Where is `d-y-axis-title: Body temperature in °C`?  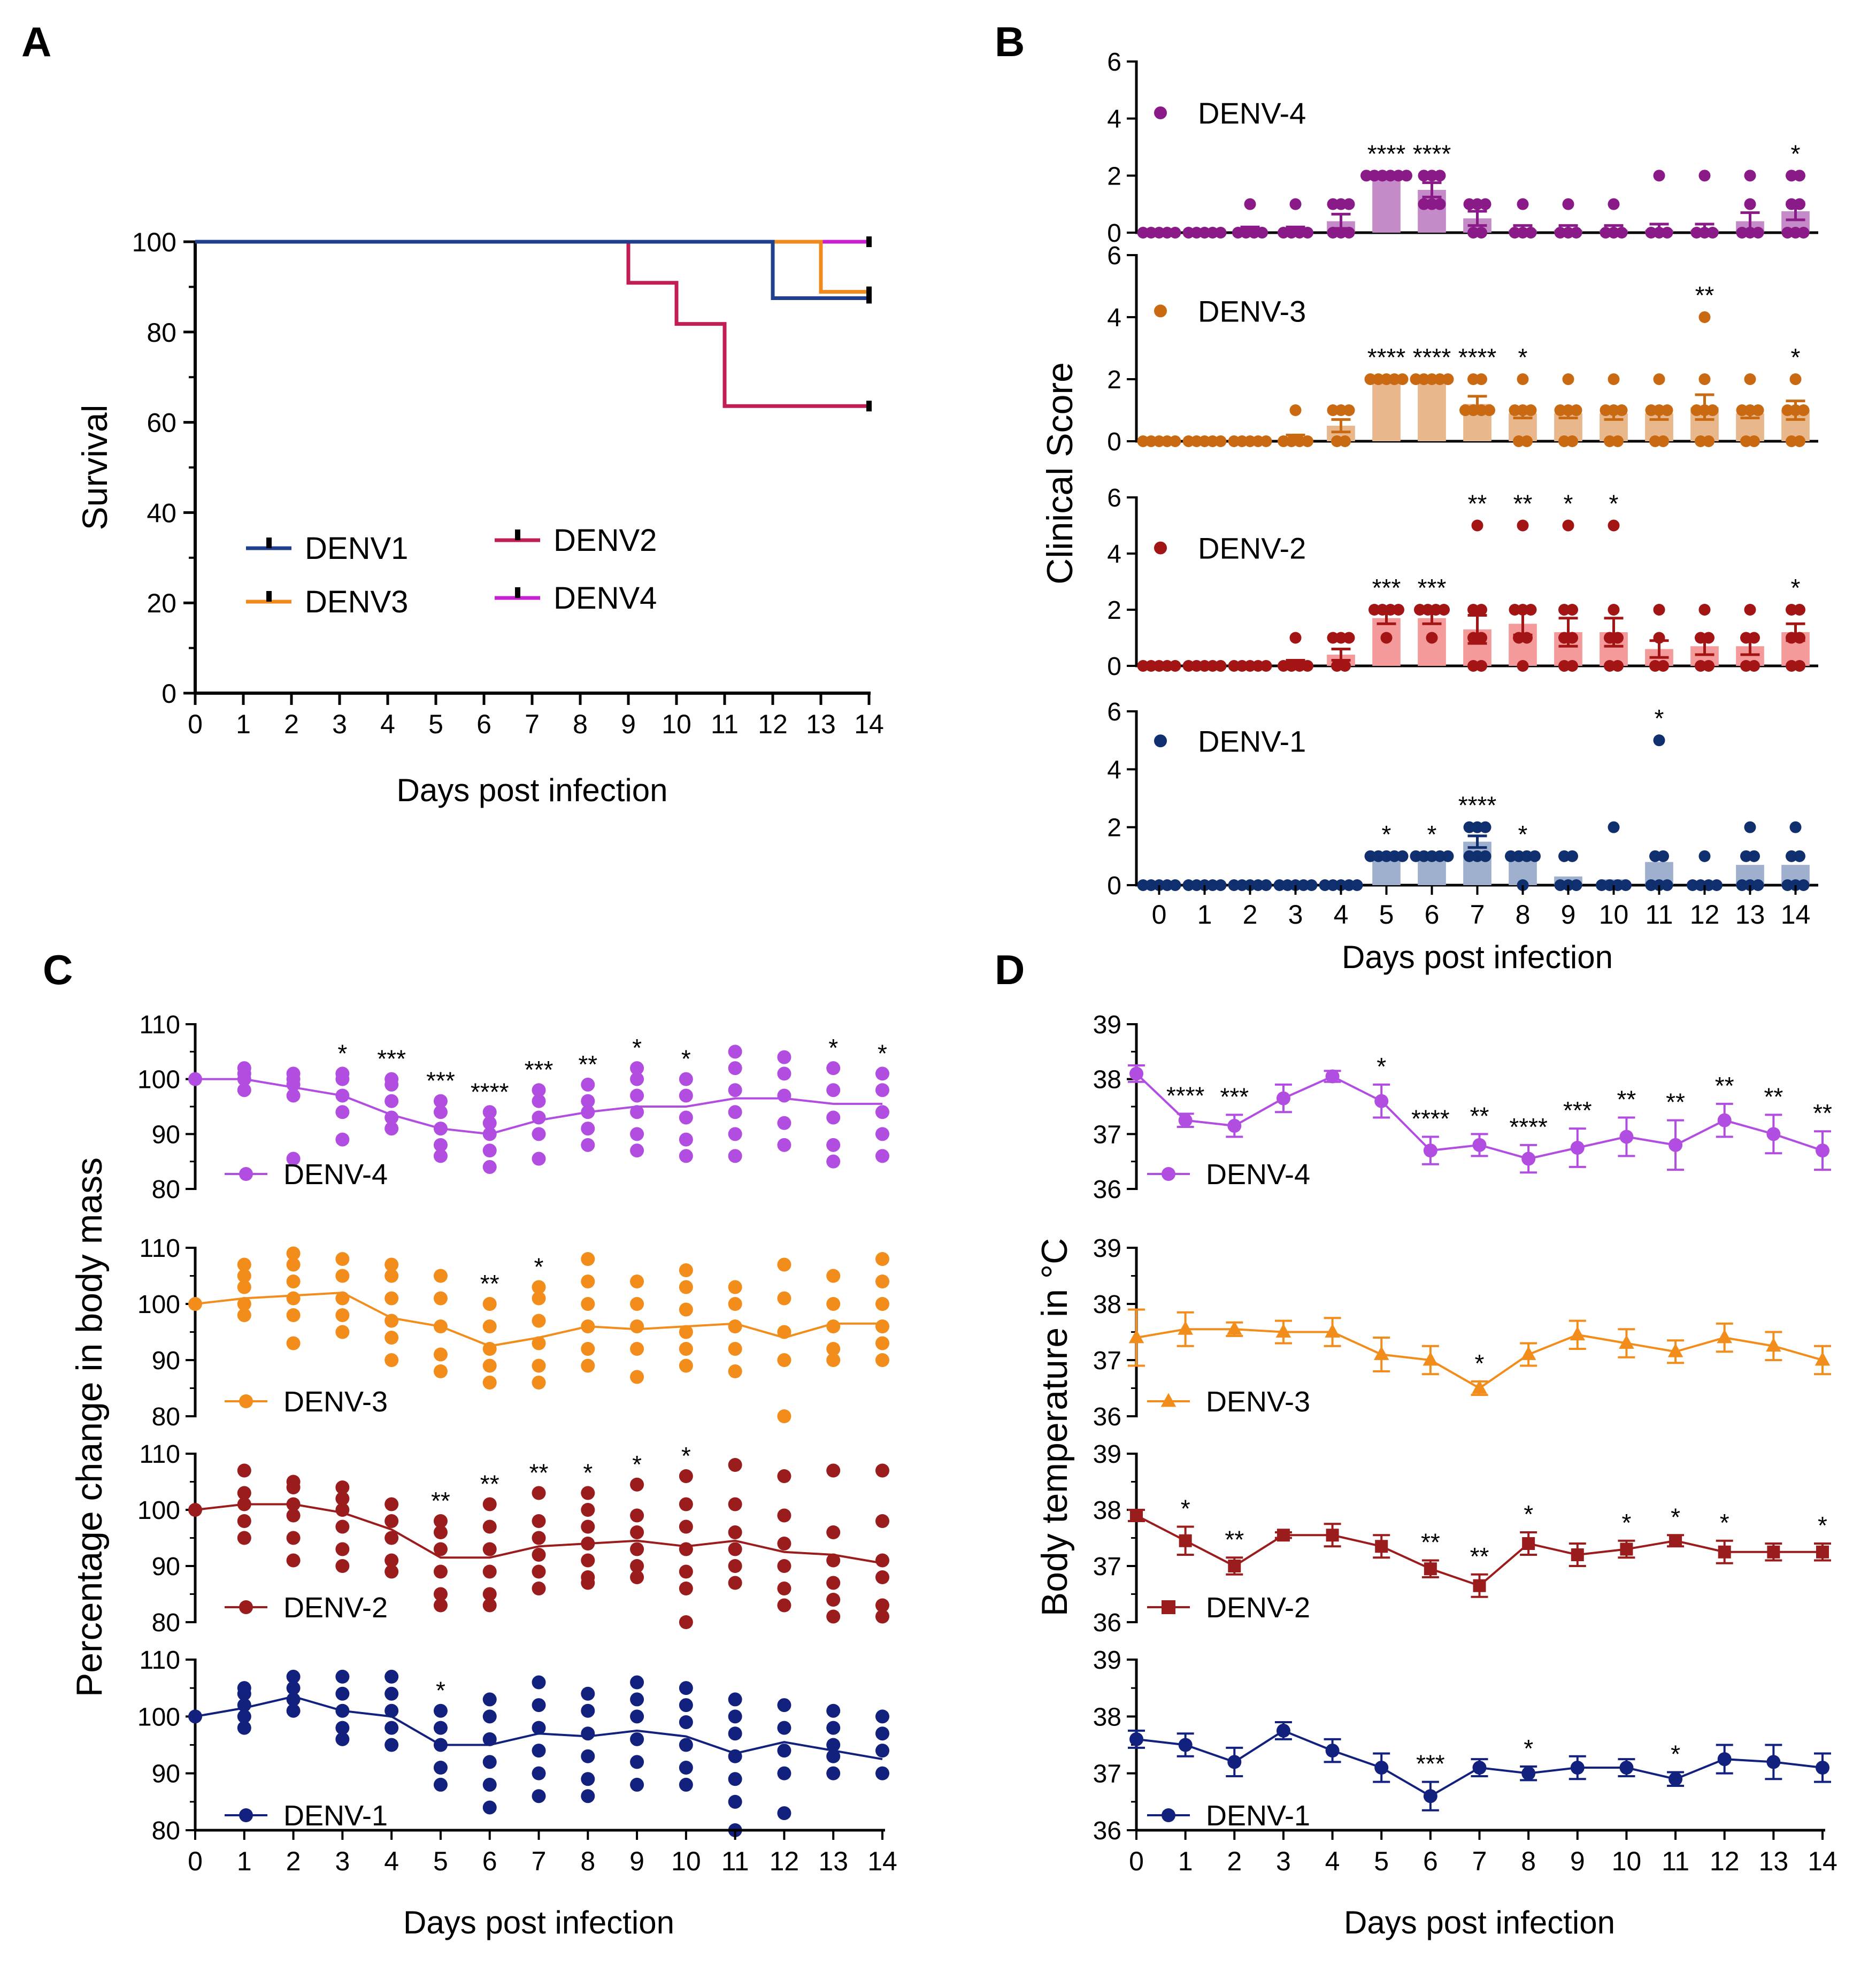
d-y-axis-title: Body temperature in °C is located at coordinates (1054, 1427).